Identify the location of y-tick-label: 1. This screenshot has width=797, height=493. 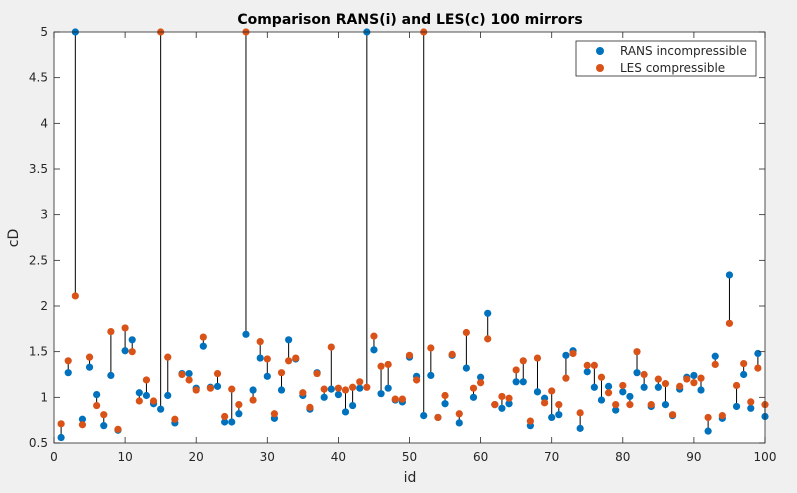
(44, 397).